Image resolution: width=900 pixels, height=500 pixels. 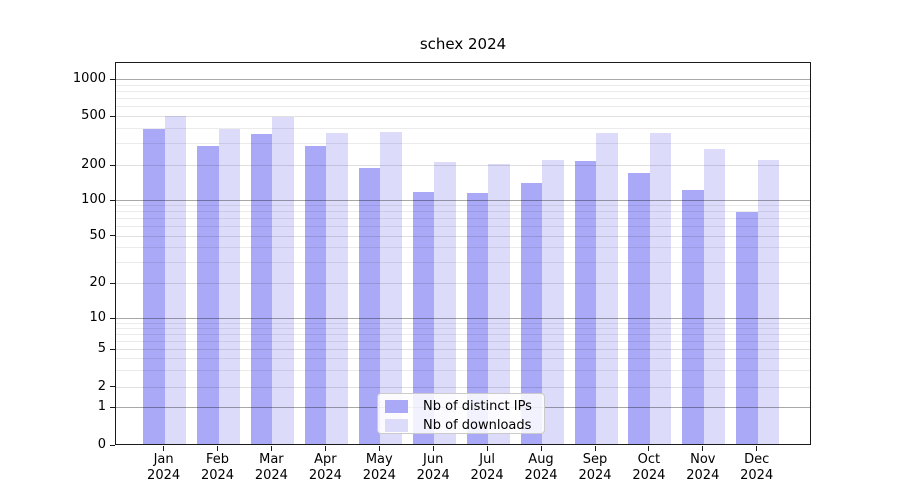 I want to click on y-tick-label-500: 500, so click(x=93, y=115).